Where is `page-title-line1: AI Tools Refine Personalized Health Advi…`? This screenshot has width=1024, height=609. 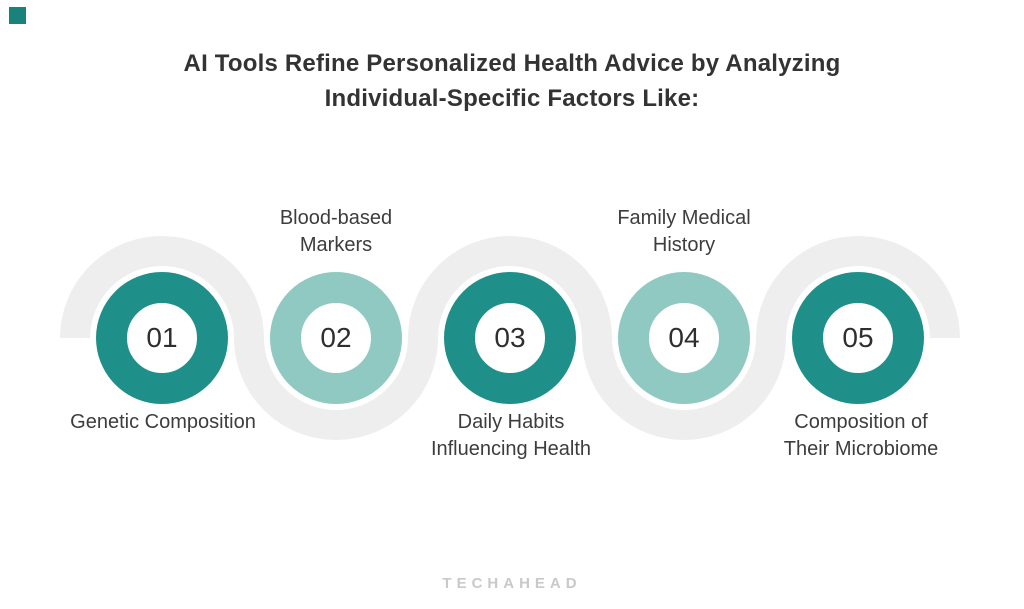 page-title-line1: AI Tools Refine Personalized Health Advi… is located at coordinates (512, 63).